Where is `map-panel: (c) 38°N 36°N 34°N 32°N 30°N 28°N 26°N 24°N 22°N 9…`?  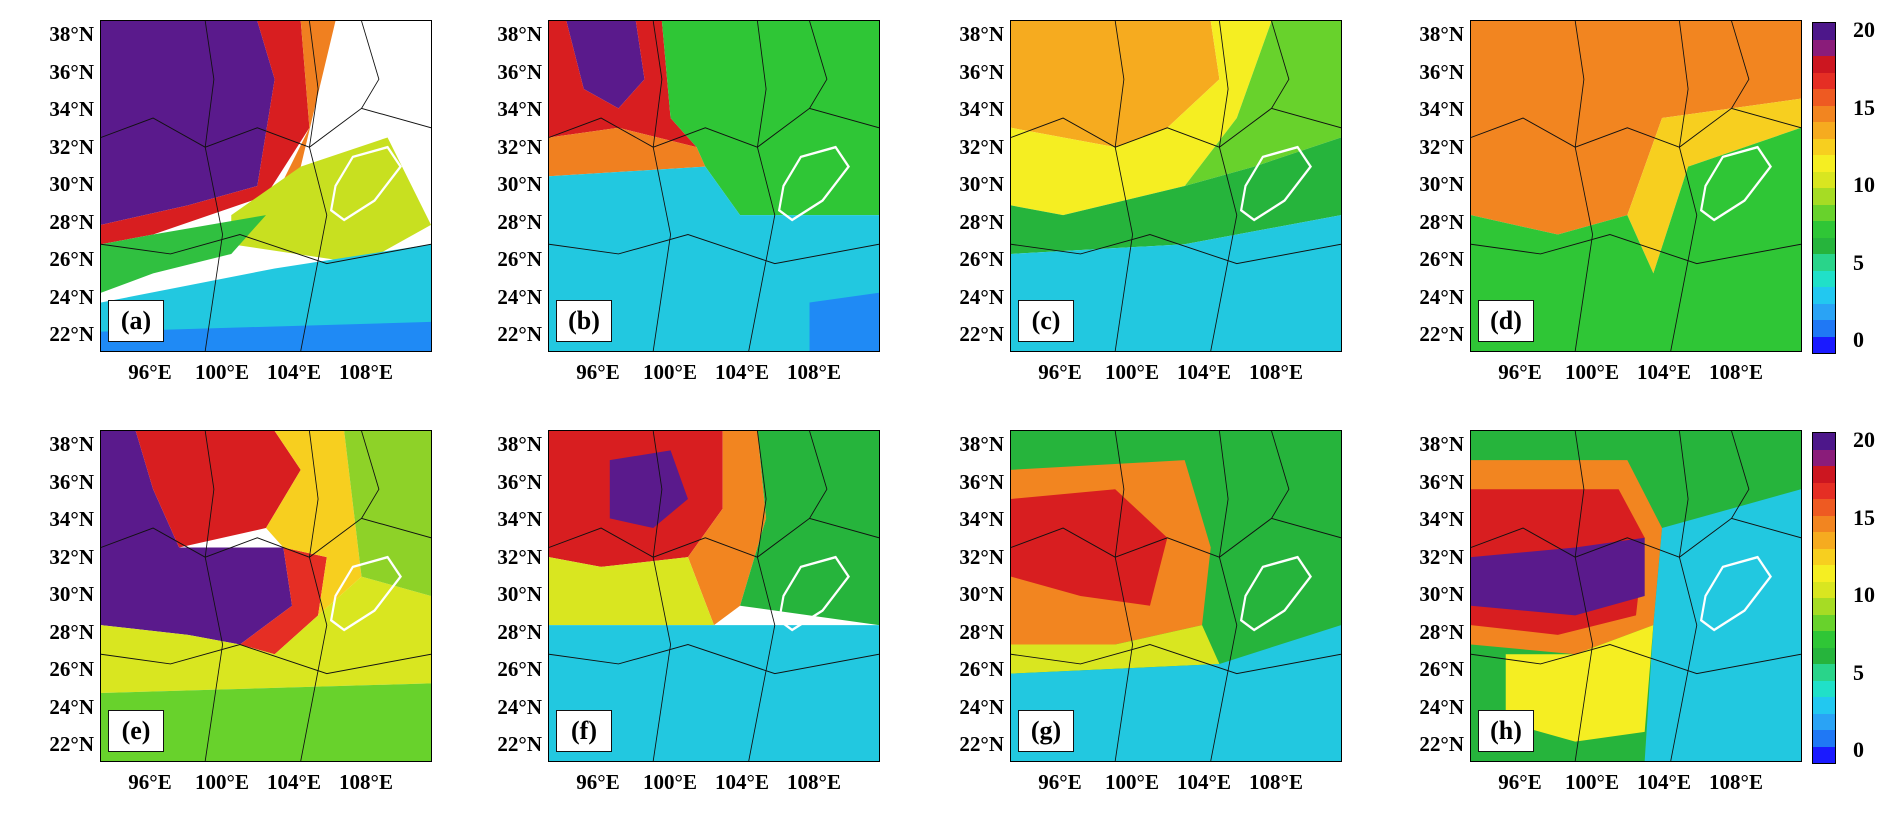 map-panel: (c) 38°N 36°N 34°N 32°N 30°N 28°N 26°N 24°N 22°N 9… is located at coordinates (1150, 202).